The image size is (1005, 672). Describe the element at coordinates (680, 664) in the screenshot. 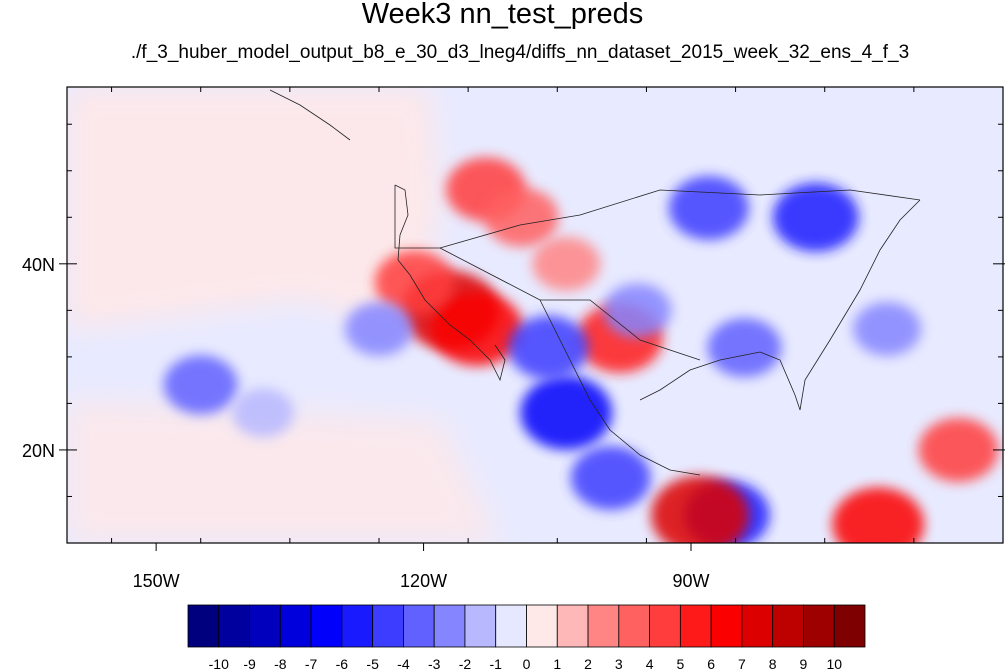

I see `colorbar-label: 5` at that location.